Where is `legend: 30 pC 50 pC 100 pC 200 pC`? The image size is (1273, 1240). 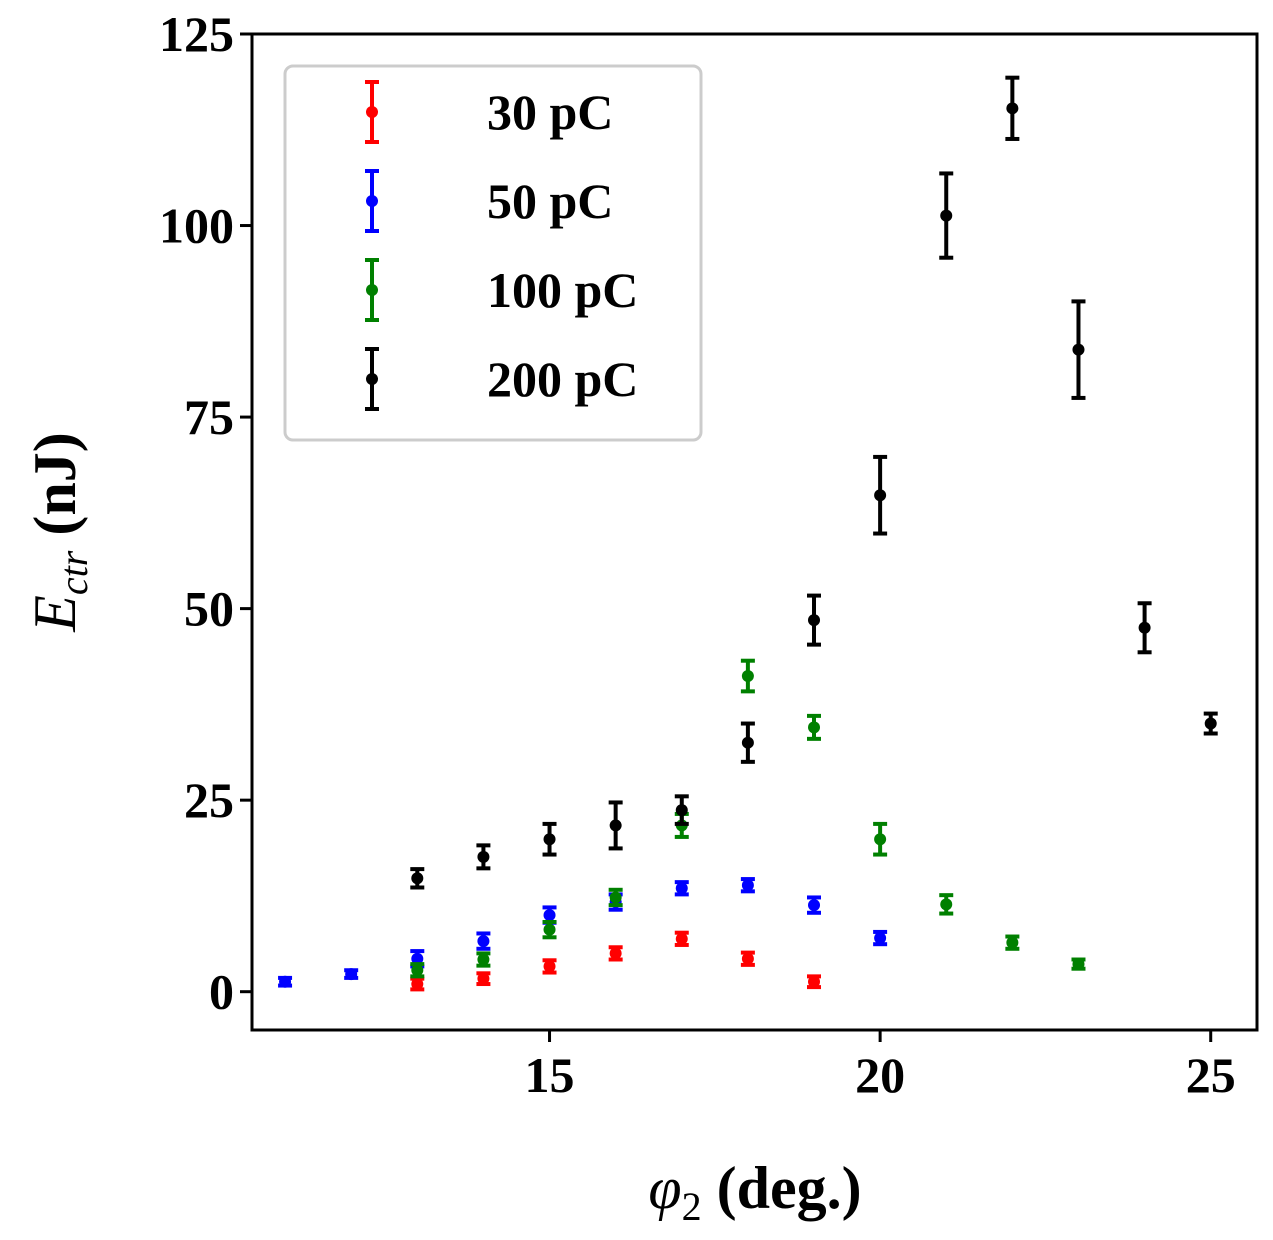
legend: 30 pC 50 pC 100 pC 200 pC is located at coordinates (493, 253).